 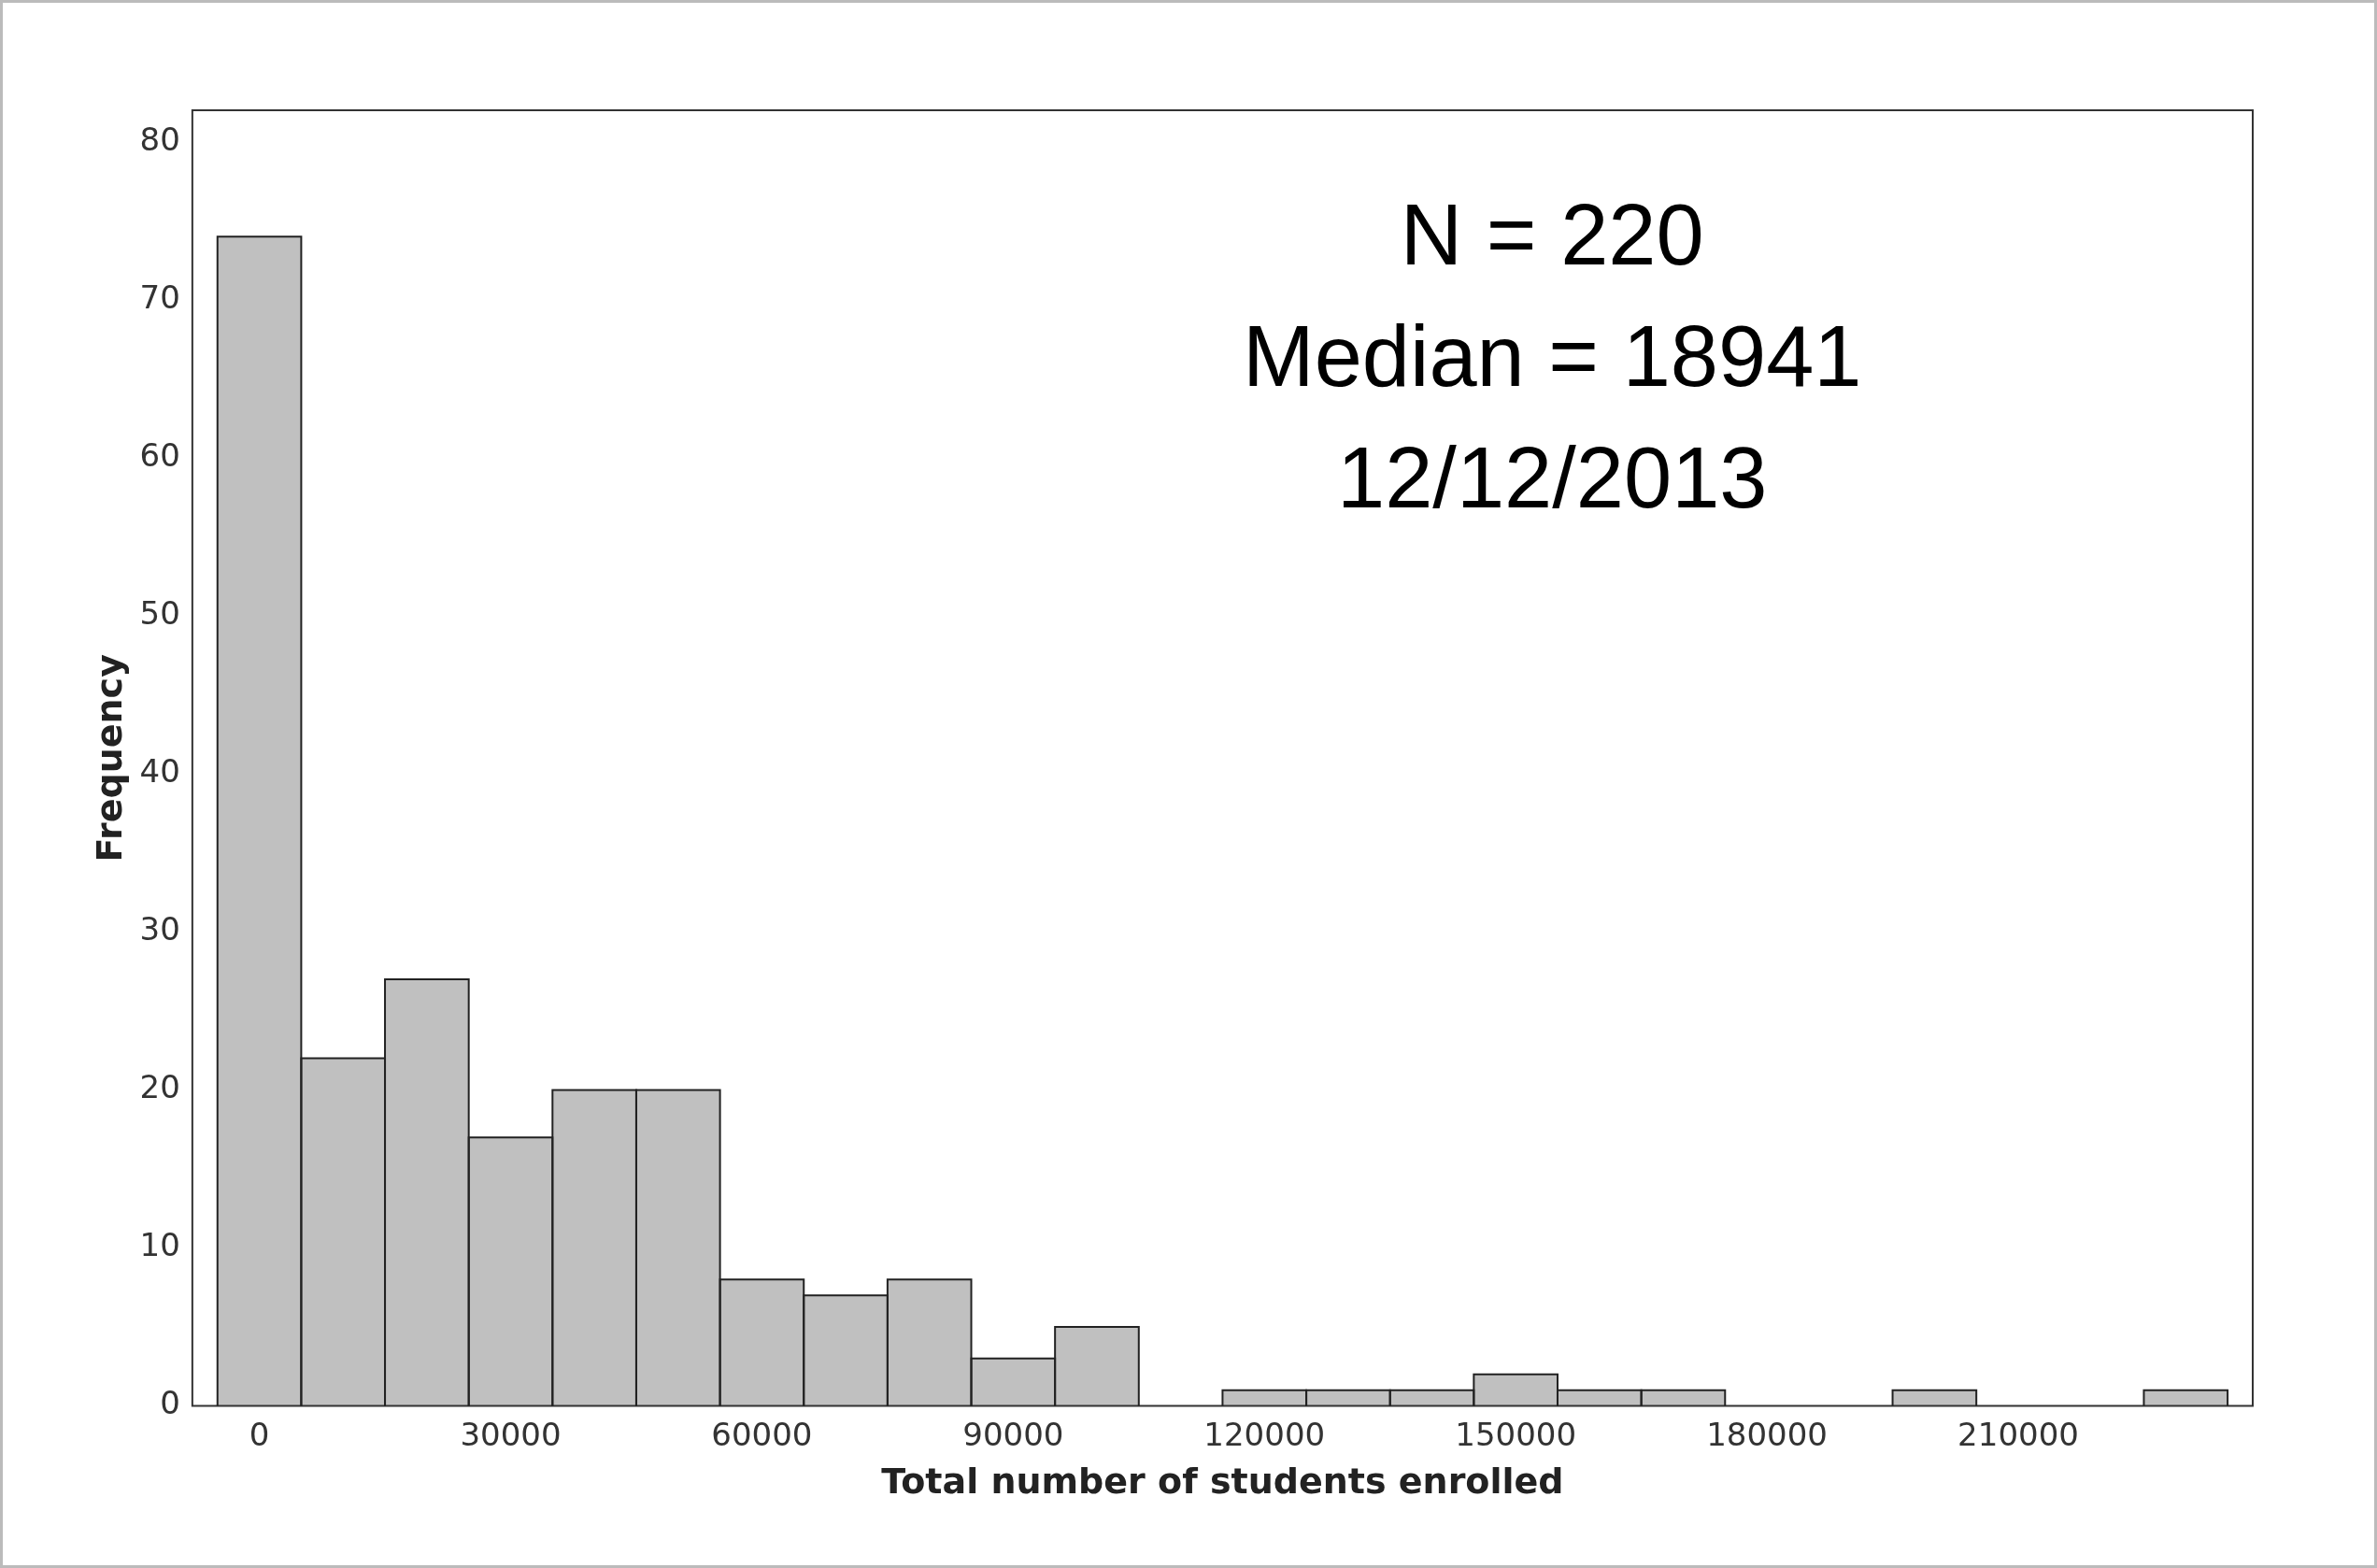 I want to click on y-tick-label: 40, so click(x=159, y=771).